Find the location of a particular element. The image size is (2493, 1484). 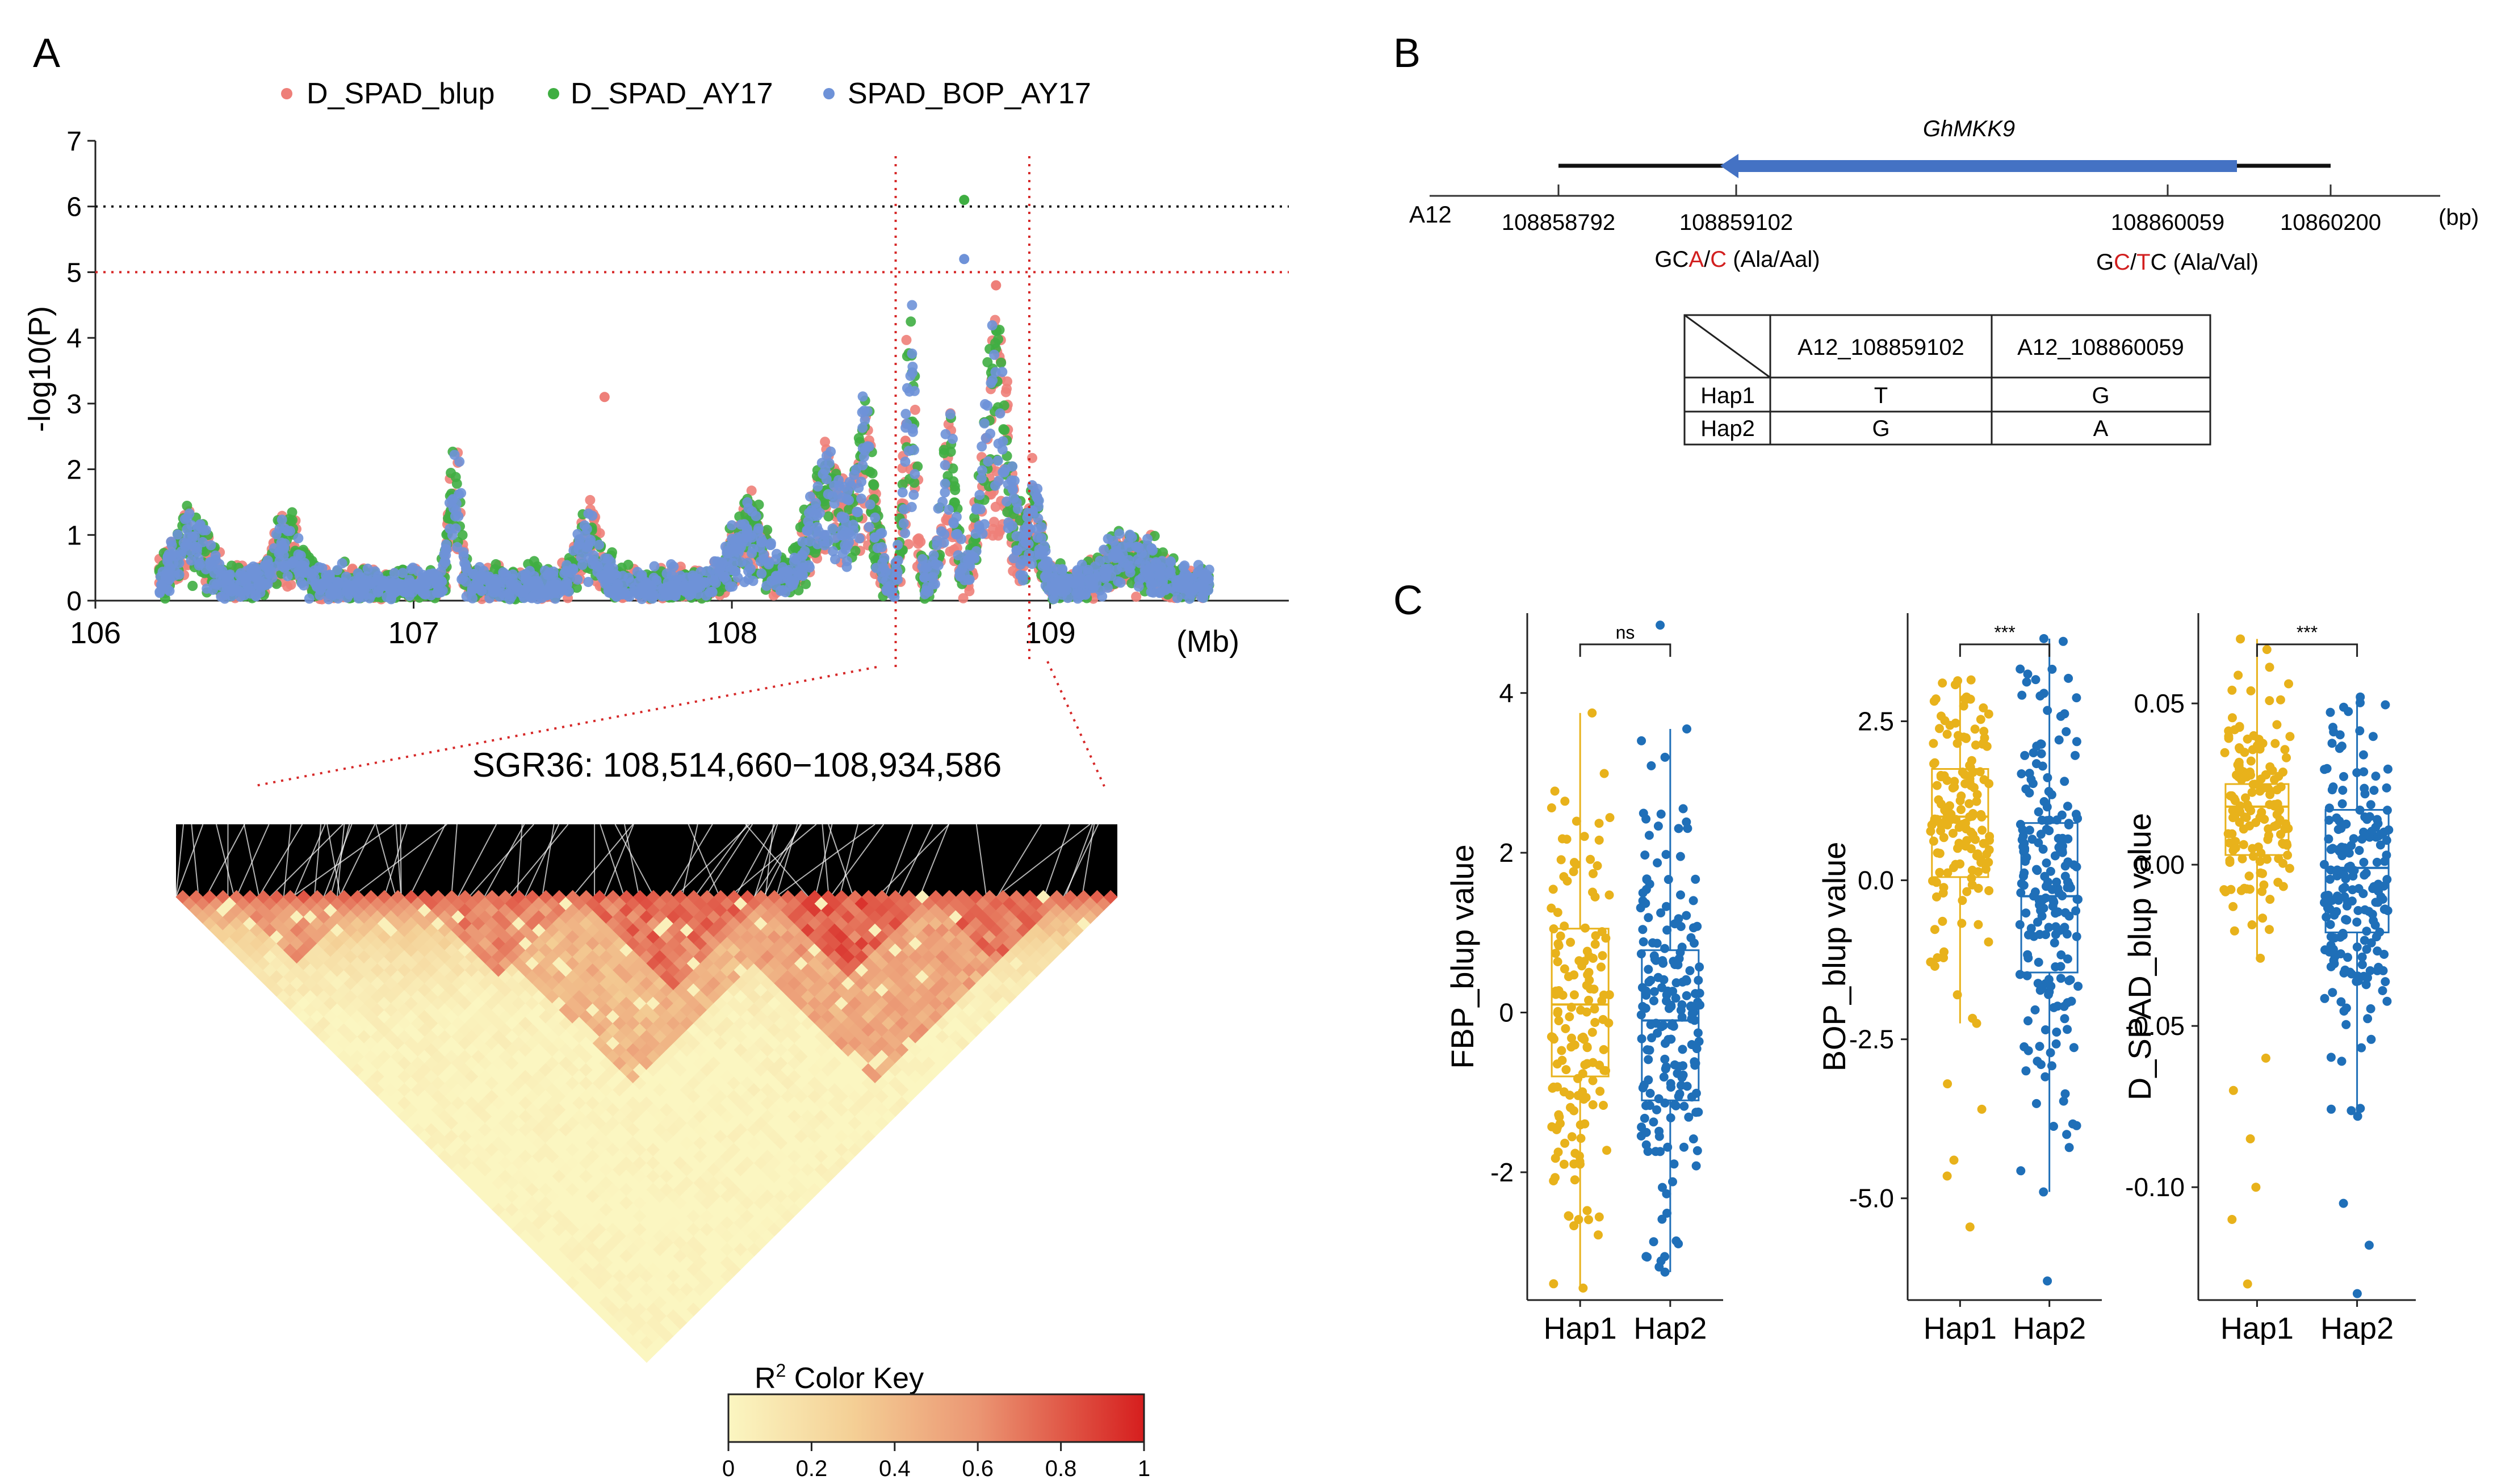

snp-map-band is located at coordinates (646, 861).